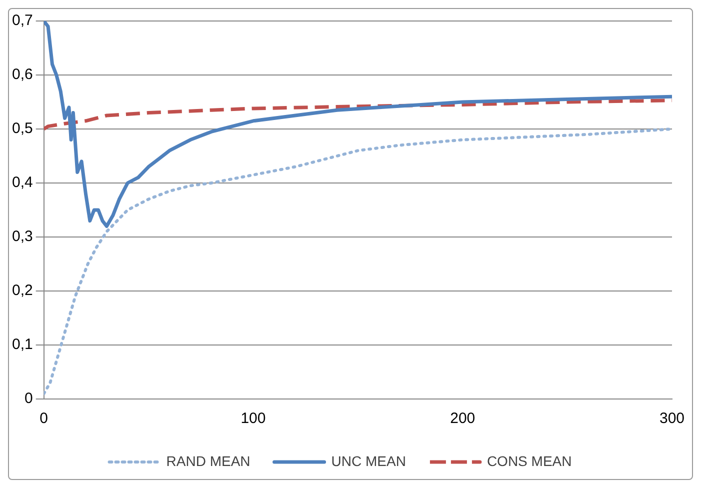 The width and height of the screenshot is (701, 488). What do you see at coordinates (463, 419) in the screenshot?
I see `x-tick-label: 200` at bounding box center [463, 419].